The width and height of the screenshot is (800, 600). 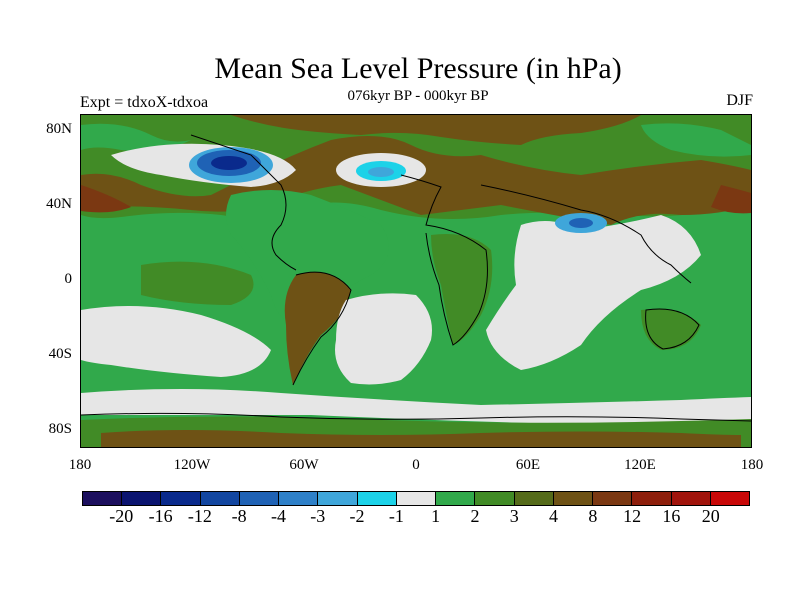 I want to click on experiment-label: Expt = tdxoX-tdxoa, so click(x=144, y=102).